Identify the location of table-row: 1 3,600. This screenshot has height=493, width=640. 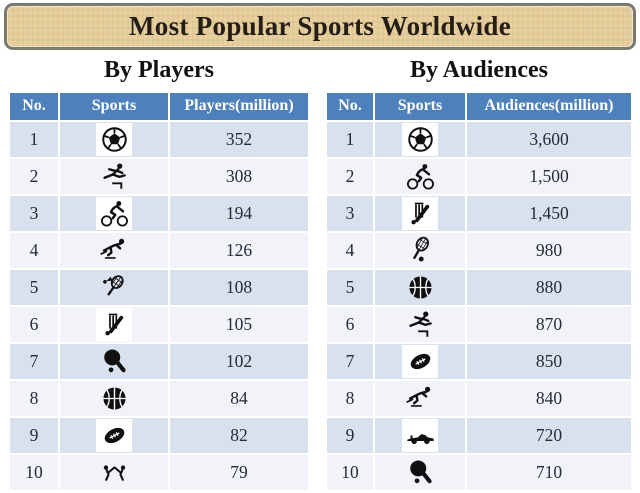
(479, 139).